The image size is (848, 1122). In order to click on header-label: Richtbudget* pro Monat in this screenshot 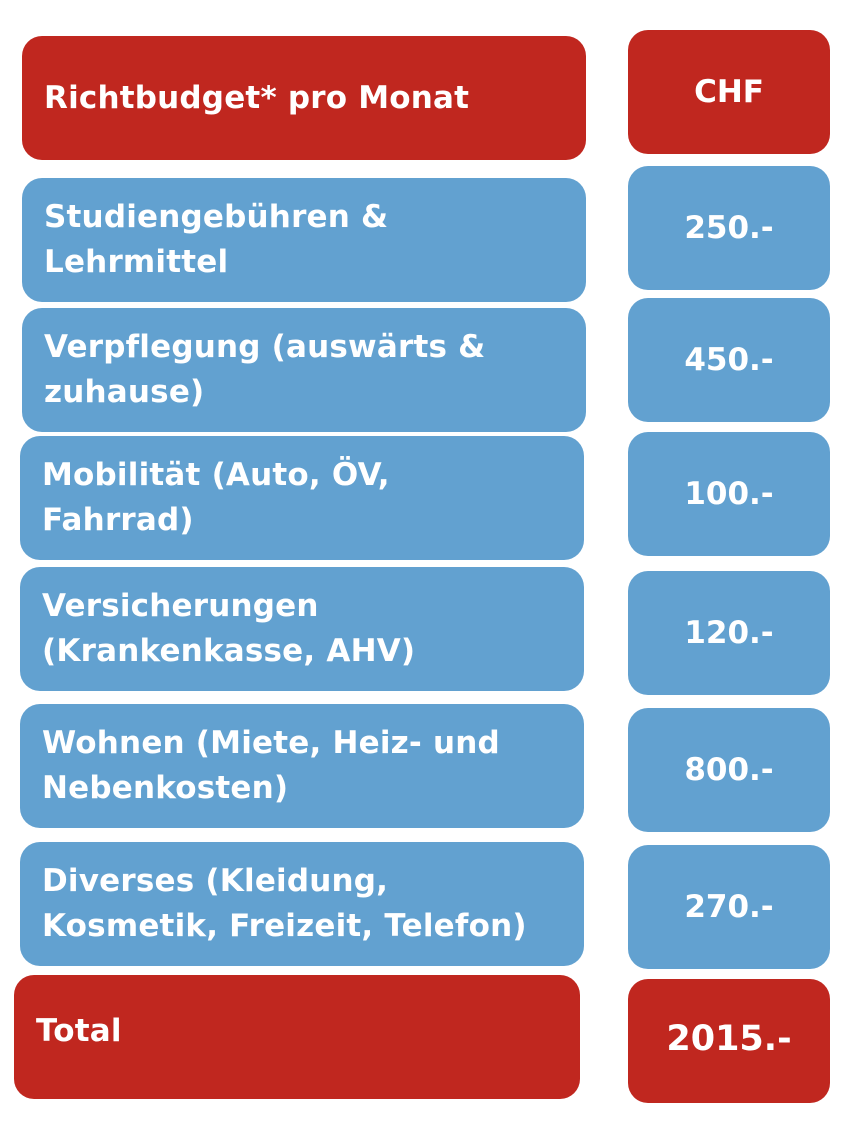, I will do `click(257, 97)`.